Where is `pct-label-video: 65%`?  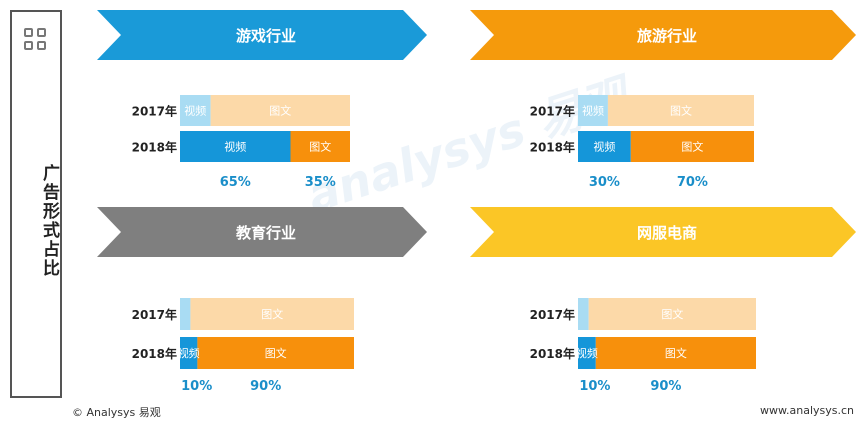 pct-label-video: 65% is located at coordinates (235, 182).